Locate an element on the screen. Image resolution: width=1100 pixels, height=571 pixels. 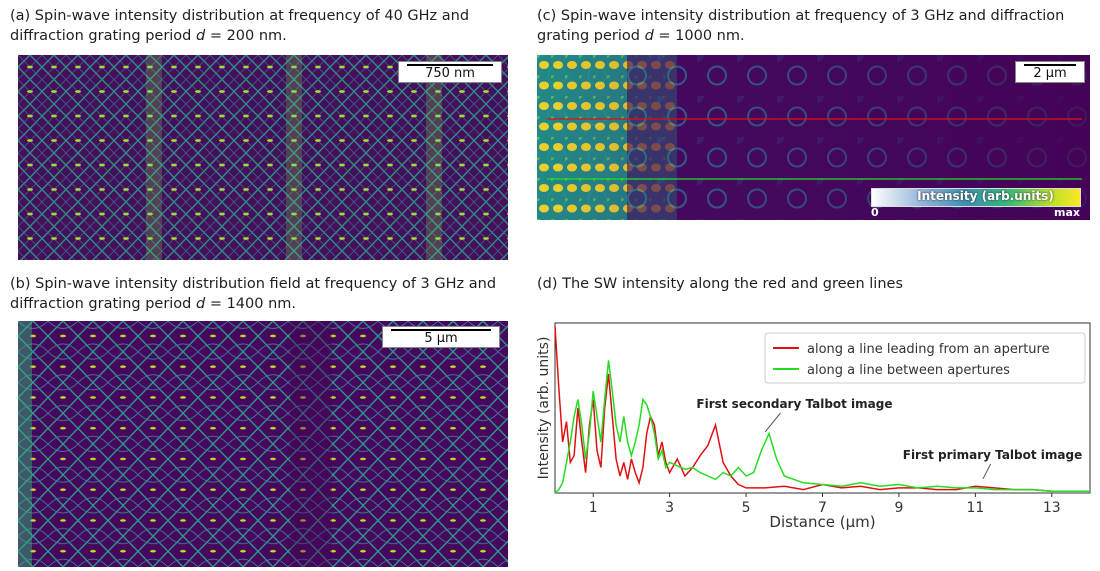
annotation-secondary-arrow is located at coordinates (772, 422).